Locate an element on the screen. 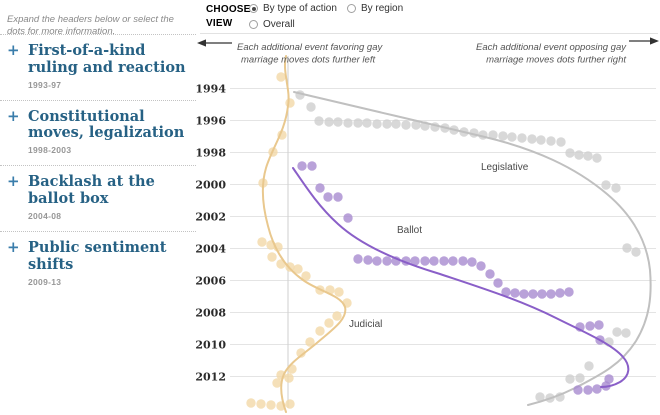 The height and width of the screenshot is (415, 660). radio-selected-icon is located at coordinates (253, 8).